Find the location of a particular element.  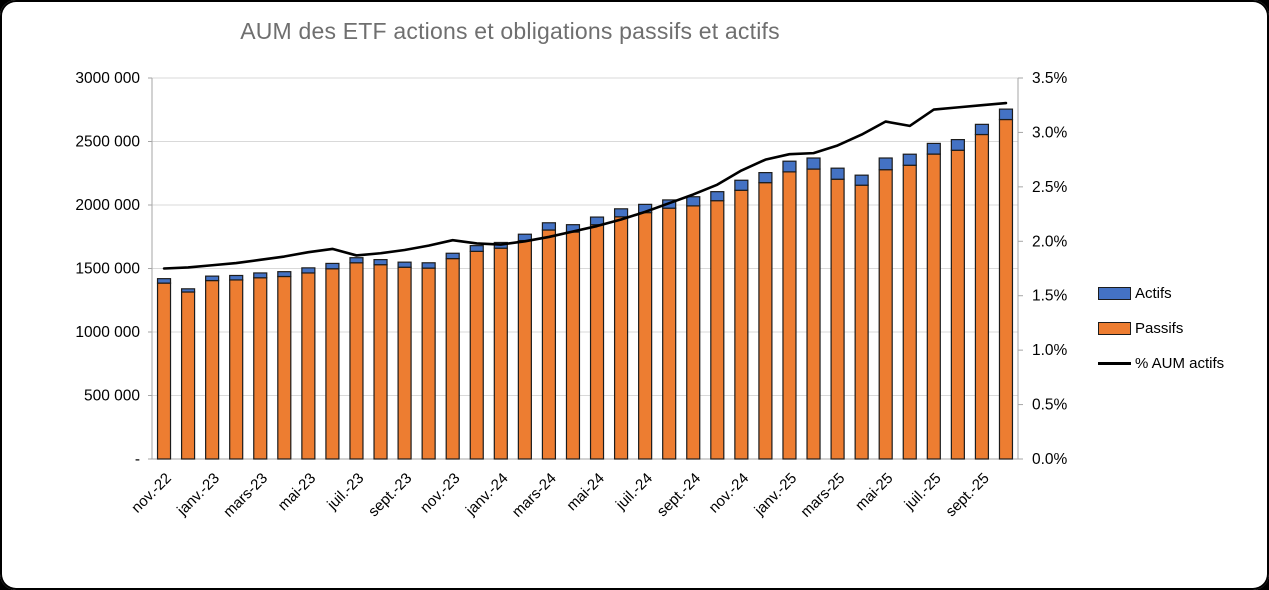

x-axis-tick-label: janv.-23 is located at coordinates (198, 495).